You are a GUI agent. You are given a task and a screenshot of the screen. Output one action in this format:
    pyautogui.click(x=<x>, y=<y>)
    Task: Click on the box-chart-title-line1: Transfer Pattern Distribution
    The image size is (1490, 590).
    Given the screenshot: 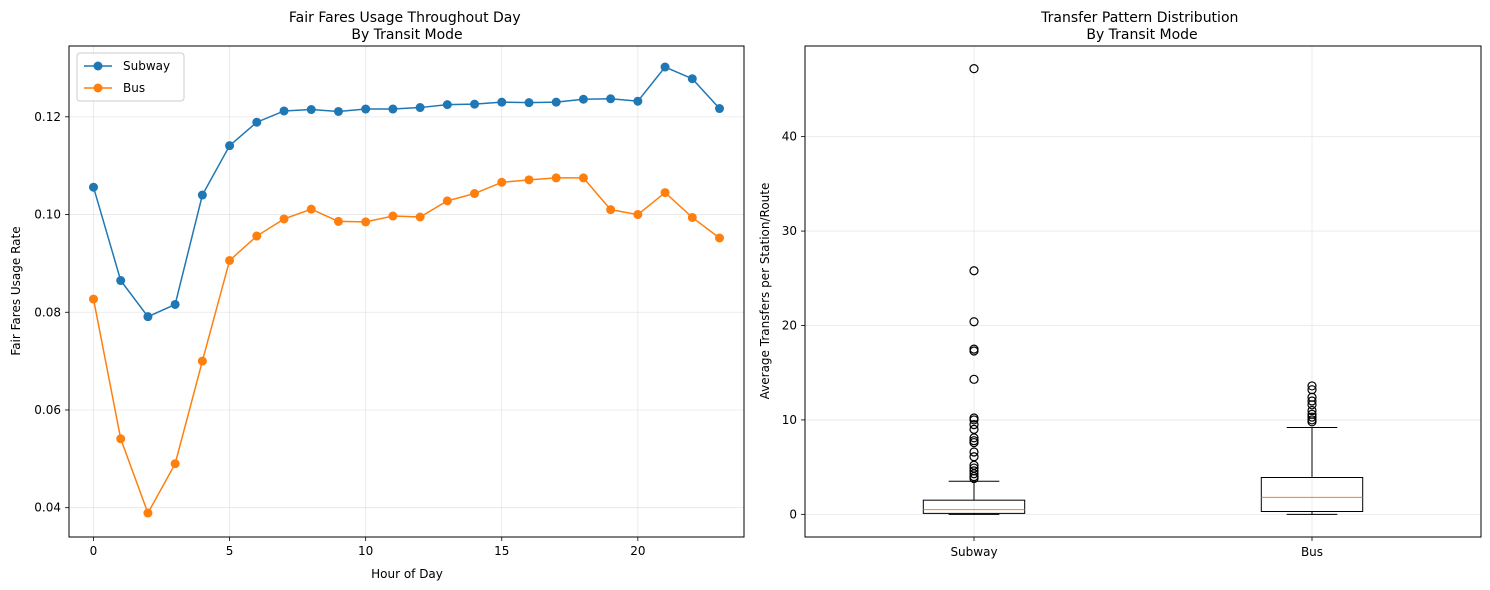 What is the action you would take?
    pyautogui.click(x=1139, y=18)
    